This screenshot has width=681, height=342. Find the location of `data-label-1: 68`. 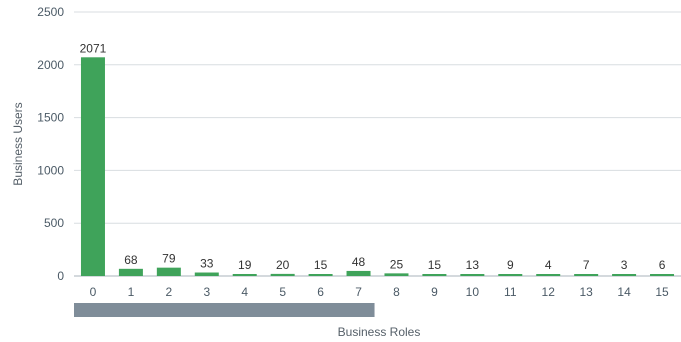

data-label-1: 68 is located at coordinates (131, 260).